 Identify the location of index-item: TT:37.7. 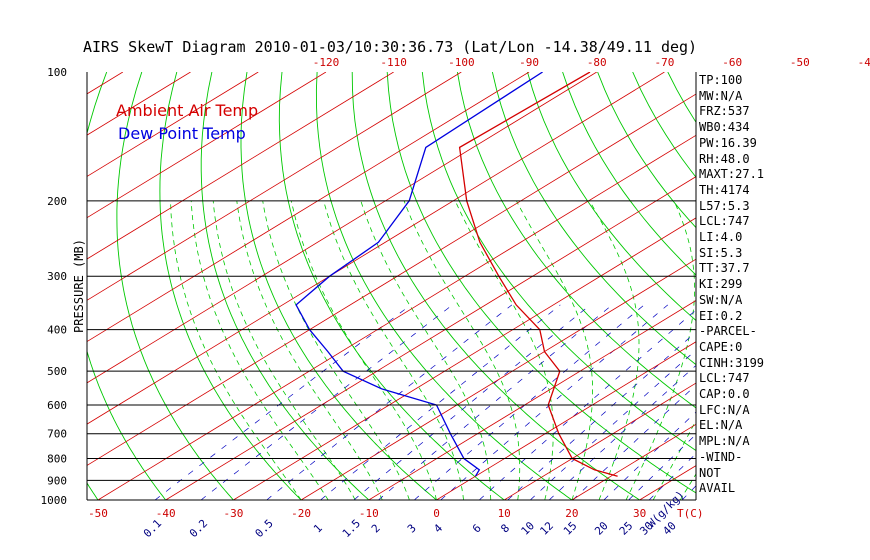
(724, 268).